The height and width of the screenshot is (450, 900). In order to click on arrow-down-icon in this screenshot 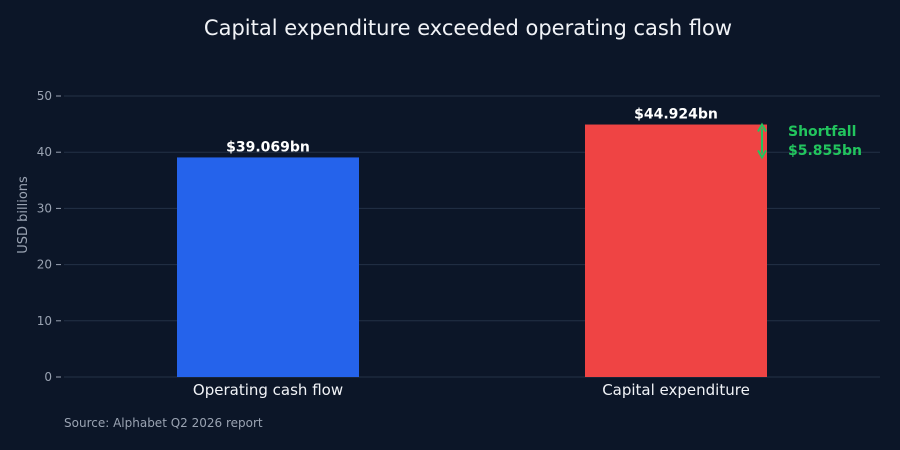, I will do `click(762, 154)`.